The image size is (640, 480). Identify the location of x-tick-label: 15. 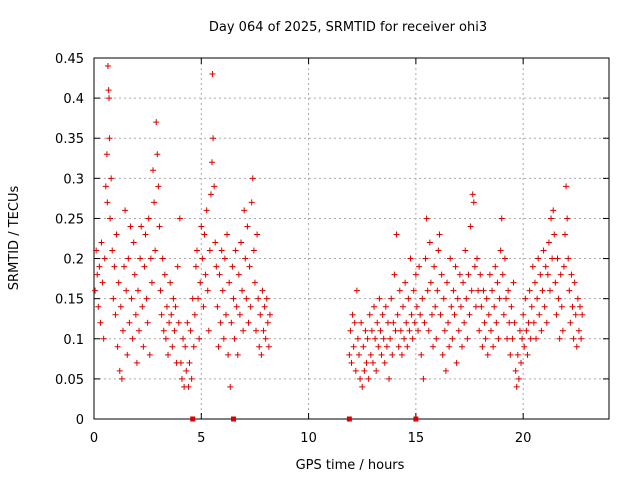
(416, 438).